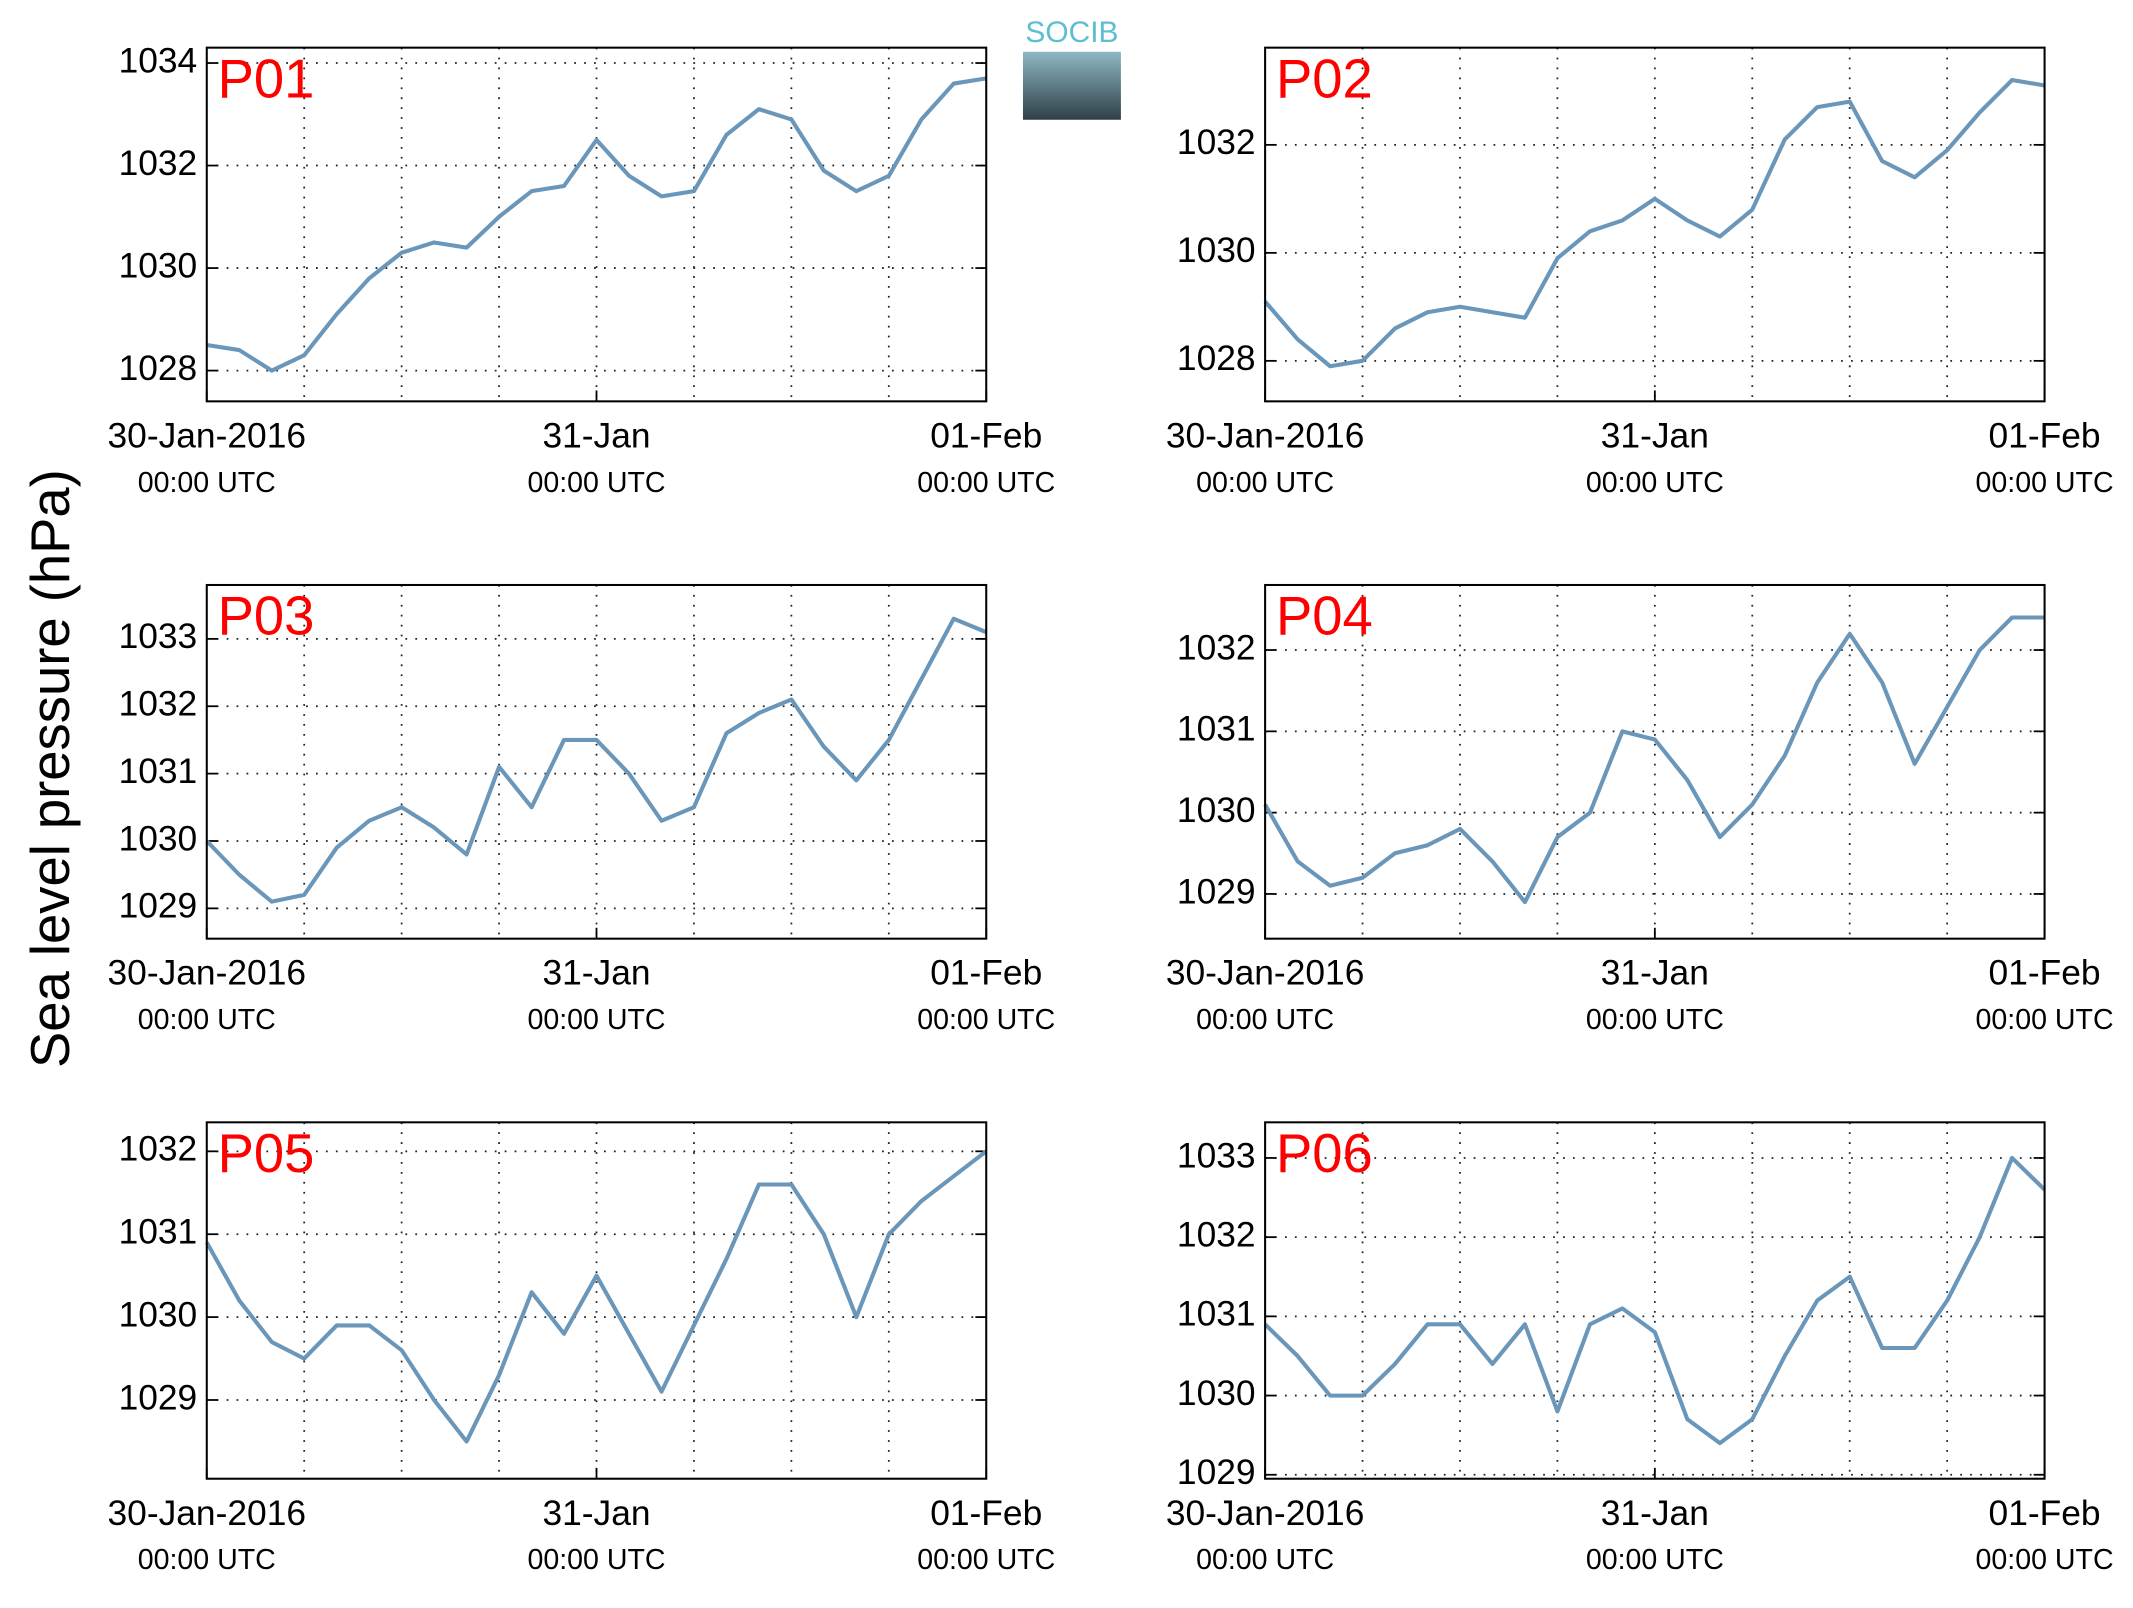  Describe the element at coordinates (1071, 32) in the screenshot. I see `logo-text: SOCIB` at that location.